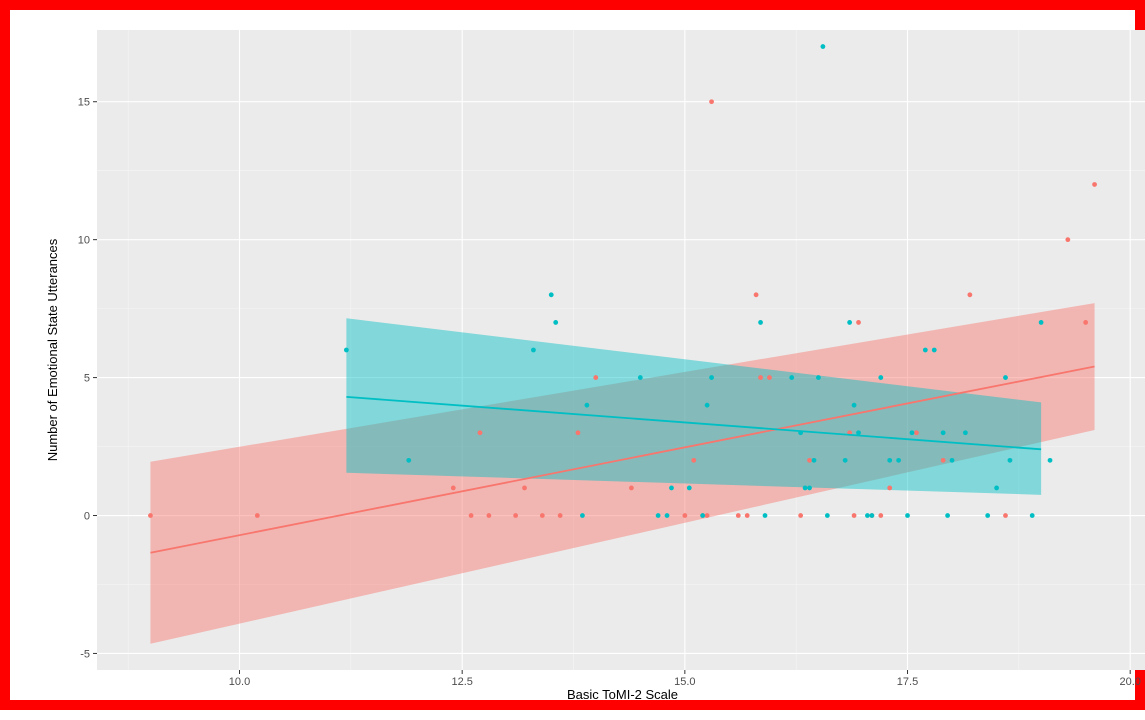 This screenshot has width=1145, height=720. What do you see at coordinates (1129, 682) in the screenshot?
I see `x-tick-label: 20.0` at bounding box center [1129, 682].